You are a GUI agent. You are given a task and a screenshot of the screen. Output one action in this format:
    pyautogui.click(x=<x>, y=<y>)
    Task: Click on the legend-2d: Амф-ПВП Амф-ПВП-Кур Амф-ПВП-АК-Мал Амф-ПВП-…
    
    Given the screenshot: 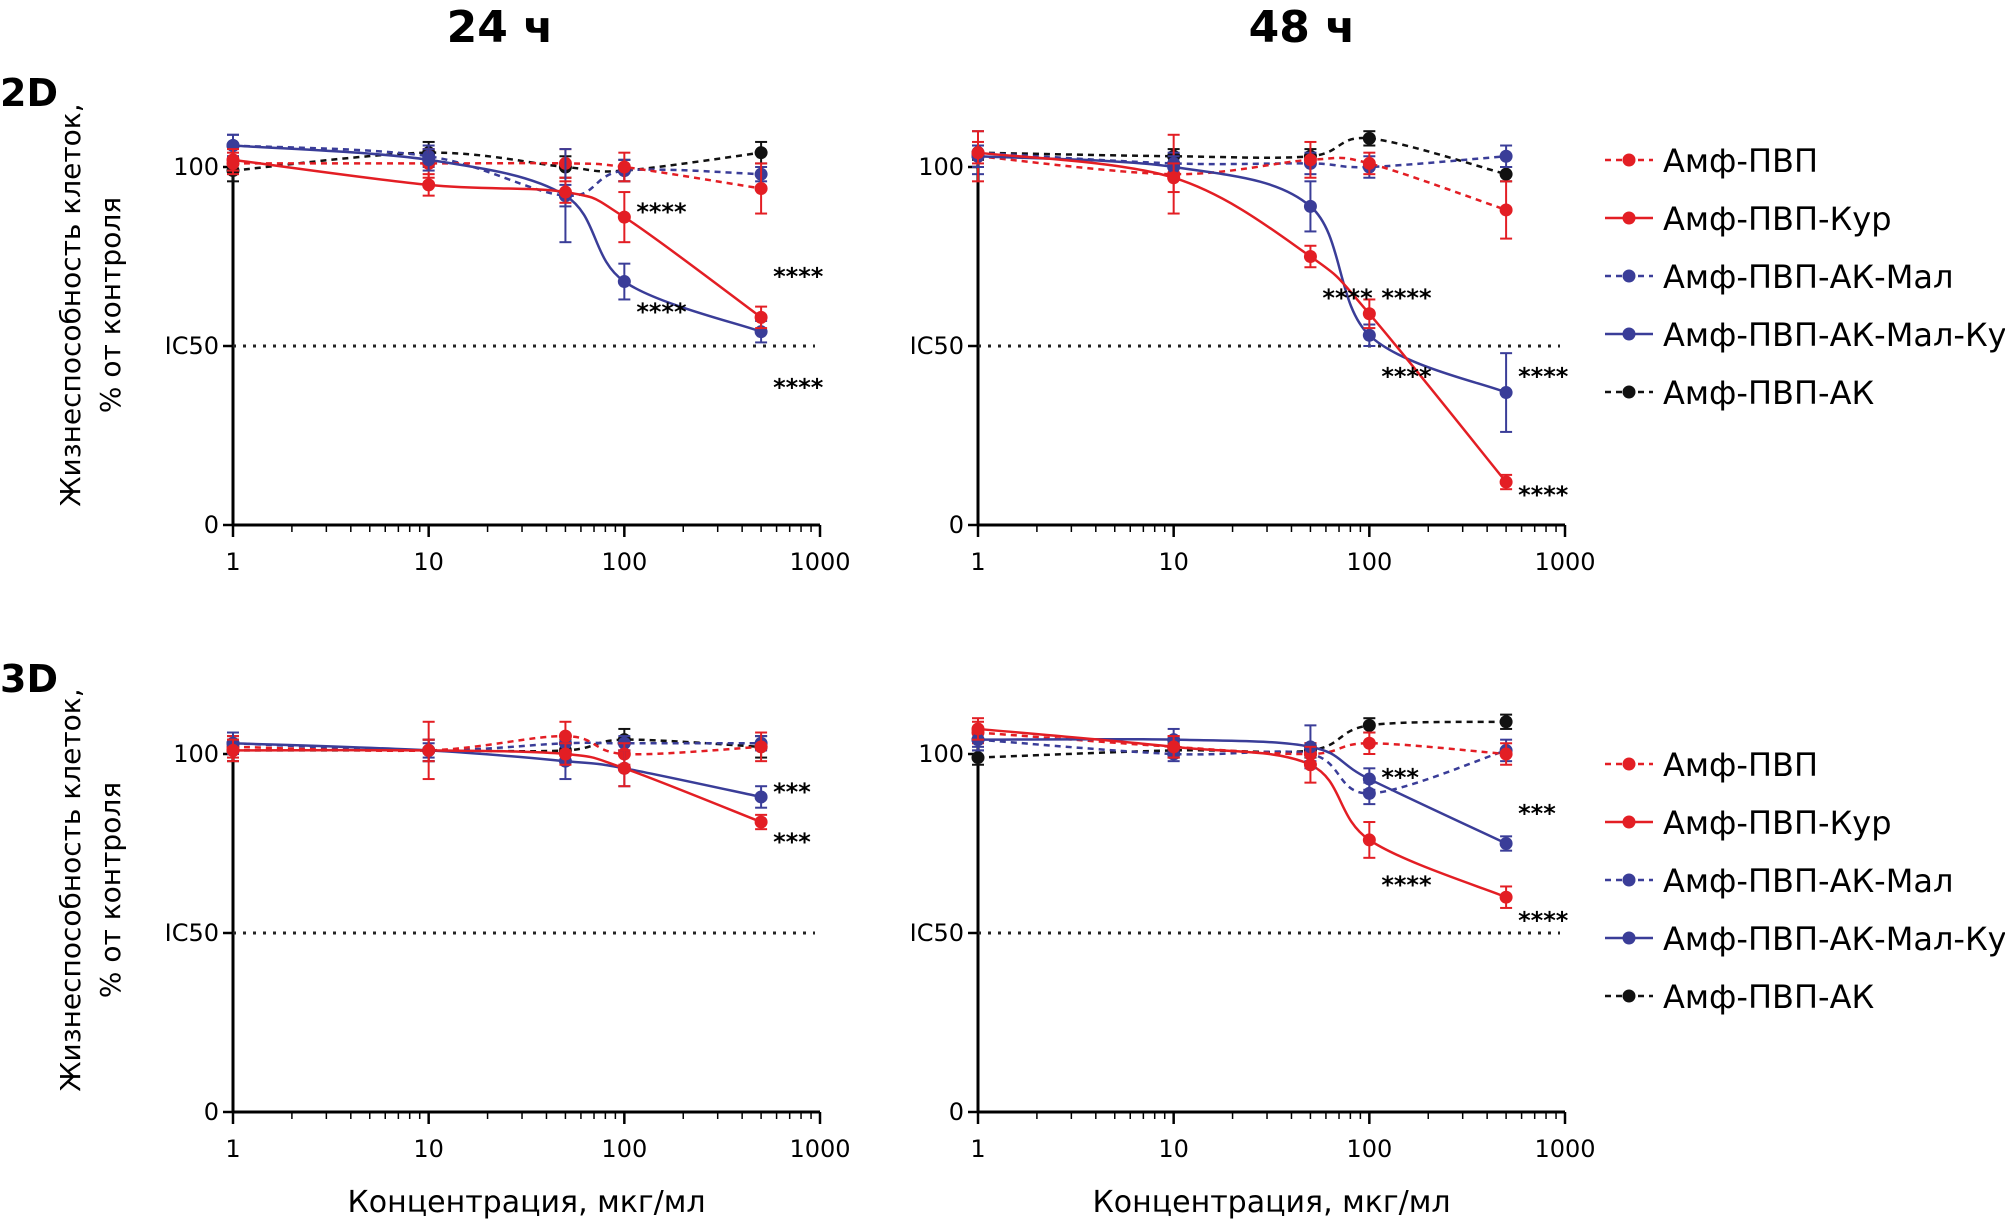 What is the action you would take?
    pyautogui.click(x=1805, y=277)
    